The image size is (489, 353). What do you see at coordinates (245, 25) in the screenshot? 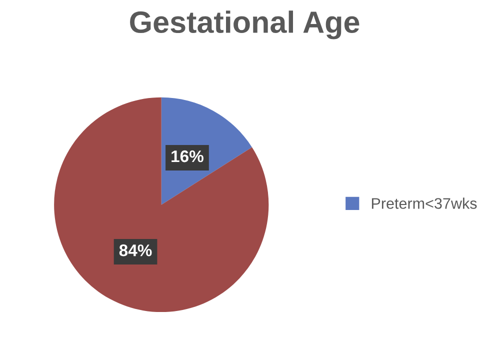
I see `chart-title: Gestational Age` at bounding box center [245, 25].